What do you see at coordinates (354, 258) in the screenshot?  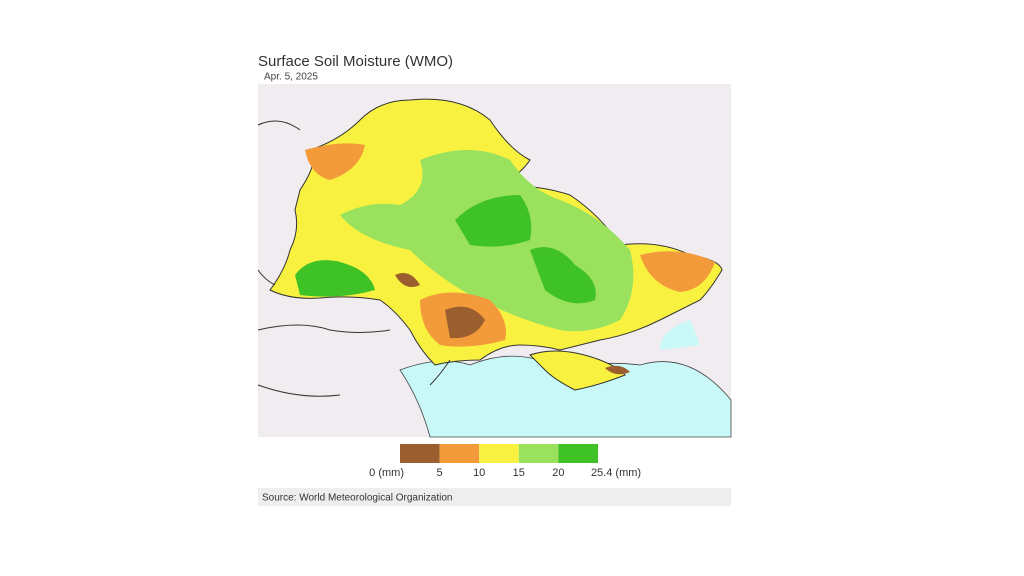 I see `border` at bounding box center [354, 258].